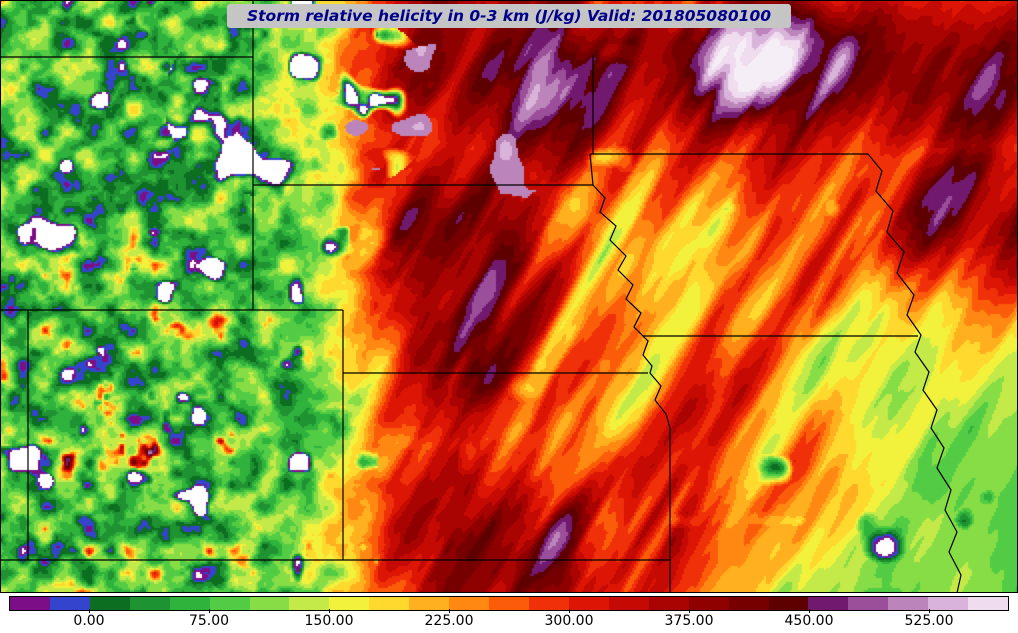 This screenshot has width=1018, height=633. Describe the element at coordinates (929, 621) in the screenshot. I see `colorbar-tick-label: 525.00` at that location.